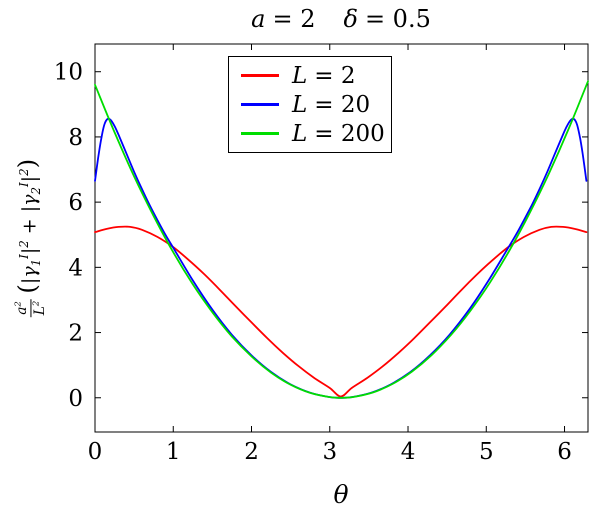 The height and width of the screenshot is (516, 607). I want to click on close-paren: ), so click(27, 163).